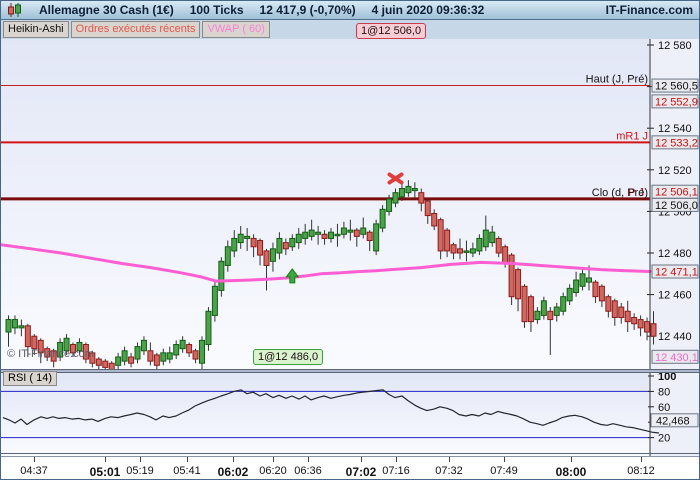 The width and height of the screenshot is (700, 480). I want to click on vwap-line, so click(326, 263).